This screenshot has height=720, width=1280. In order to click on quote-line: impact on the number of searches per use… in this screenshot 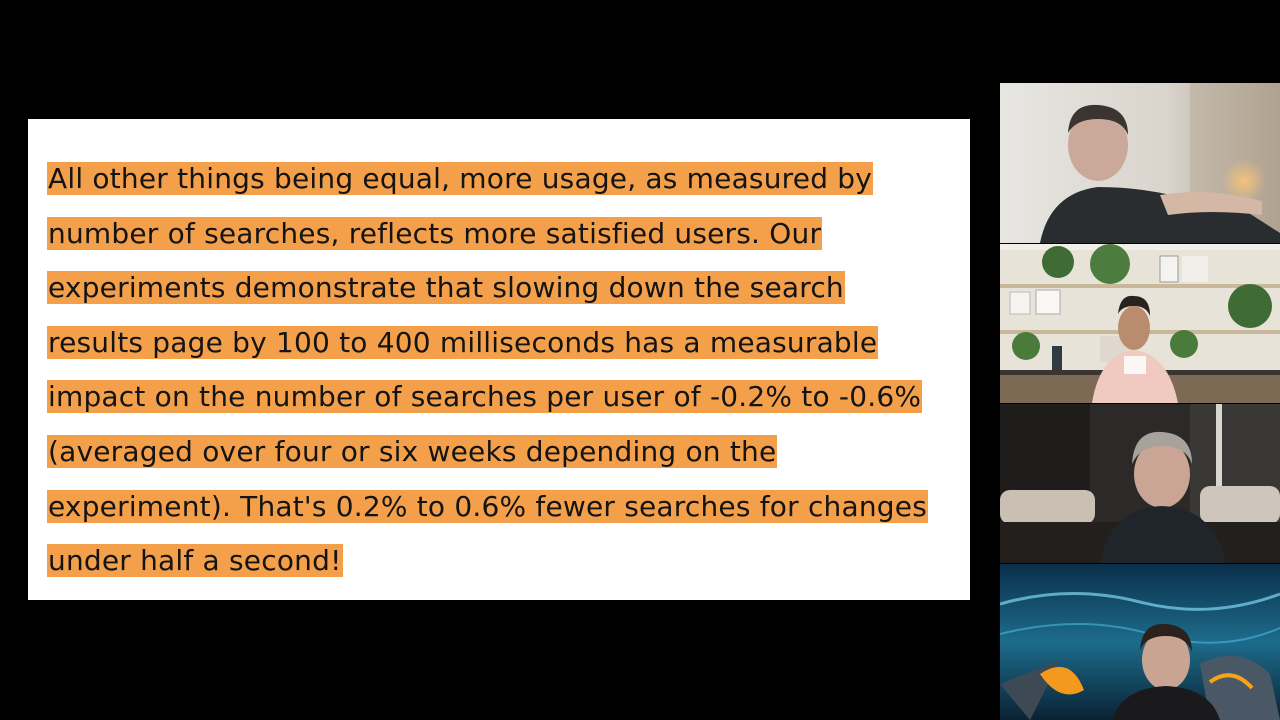, I will do `click(485, 397)`.